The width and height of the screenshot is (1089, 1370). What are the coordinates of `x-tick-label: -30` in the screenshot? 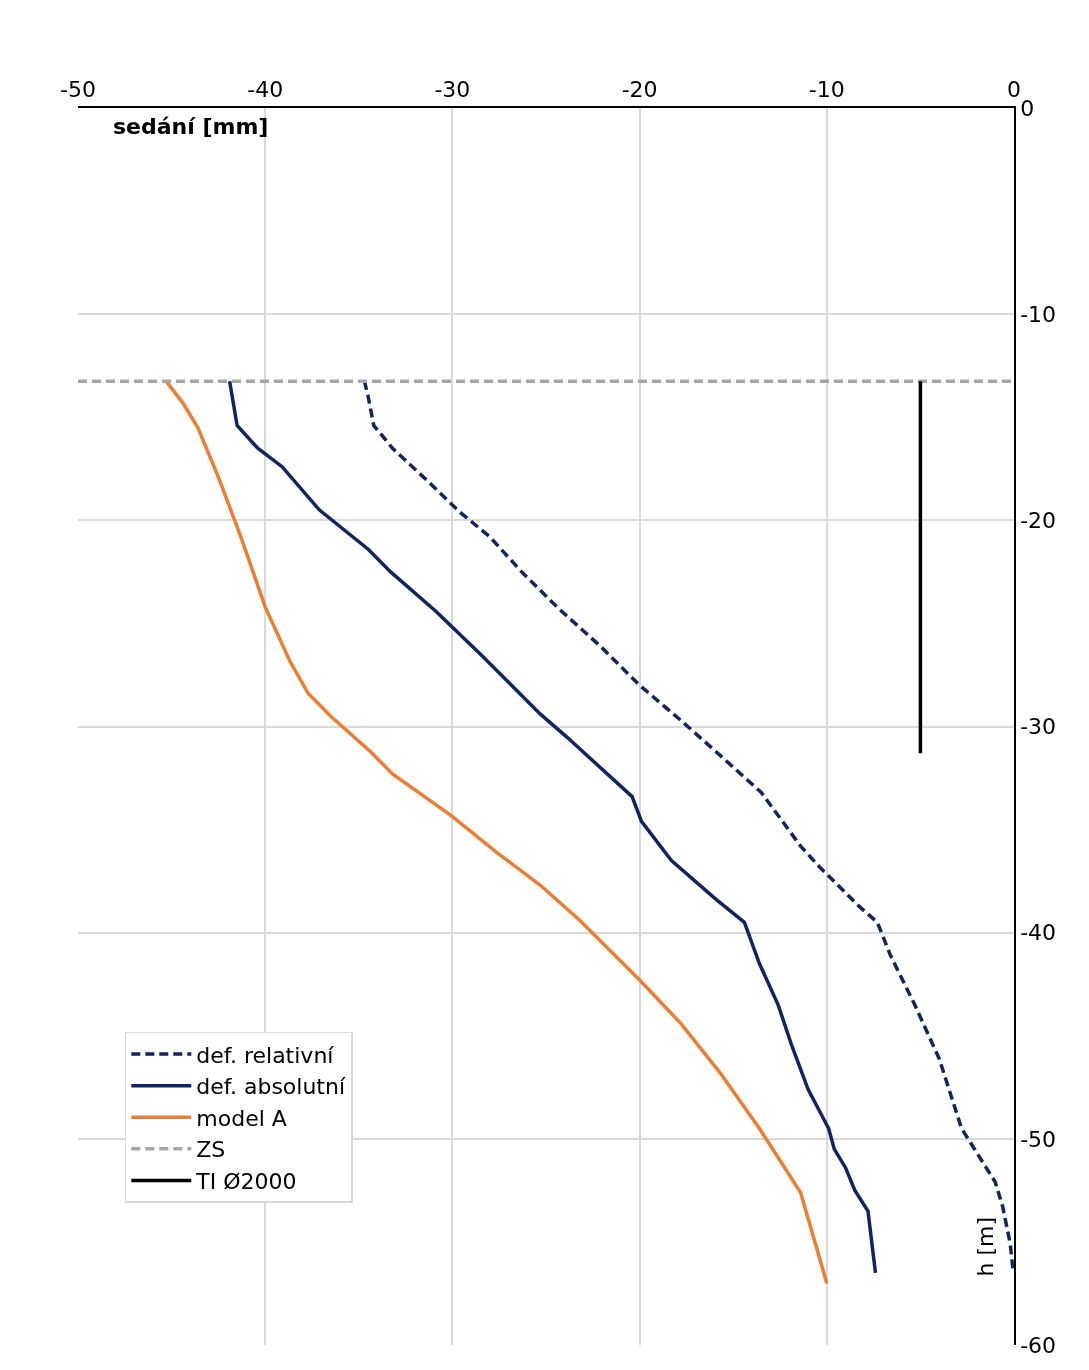 It's located at (452, 90).